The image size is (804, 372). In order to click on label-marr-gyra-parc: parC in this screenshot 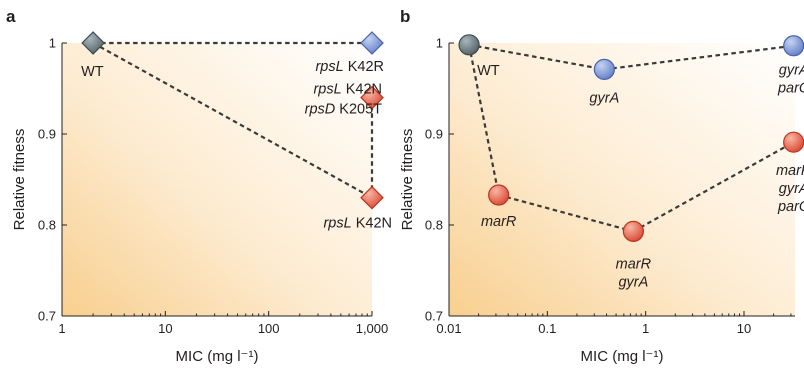, I will do `click(790, 207)`.